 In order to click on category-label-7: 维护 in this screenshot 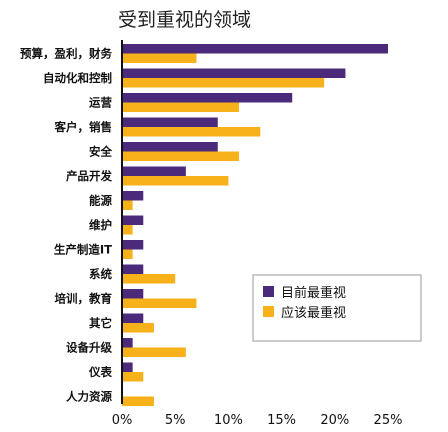, I will do `click(100, 225)`.